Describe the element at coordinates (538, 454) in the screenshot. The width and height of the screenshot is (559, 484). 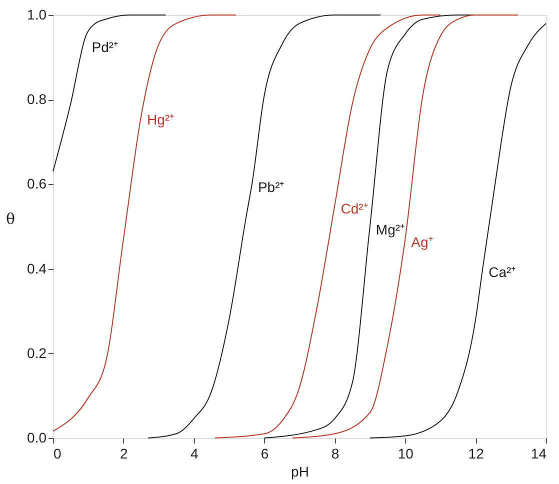
I see `x-tick-label: 14` at that location.